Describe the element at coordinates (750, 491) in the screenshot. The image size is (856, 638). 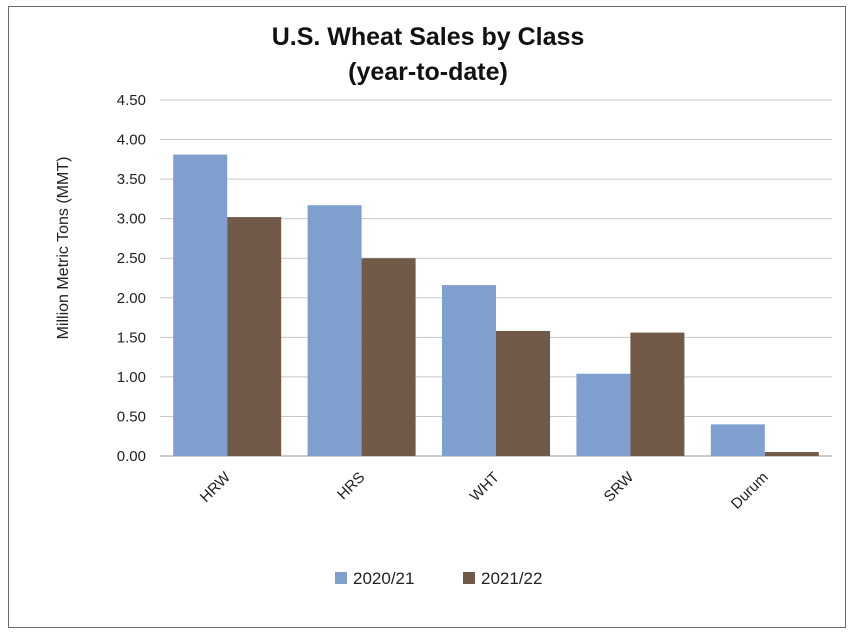
I see `x-tick-label: Durum` at that location.